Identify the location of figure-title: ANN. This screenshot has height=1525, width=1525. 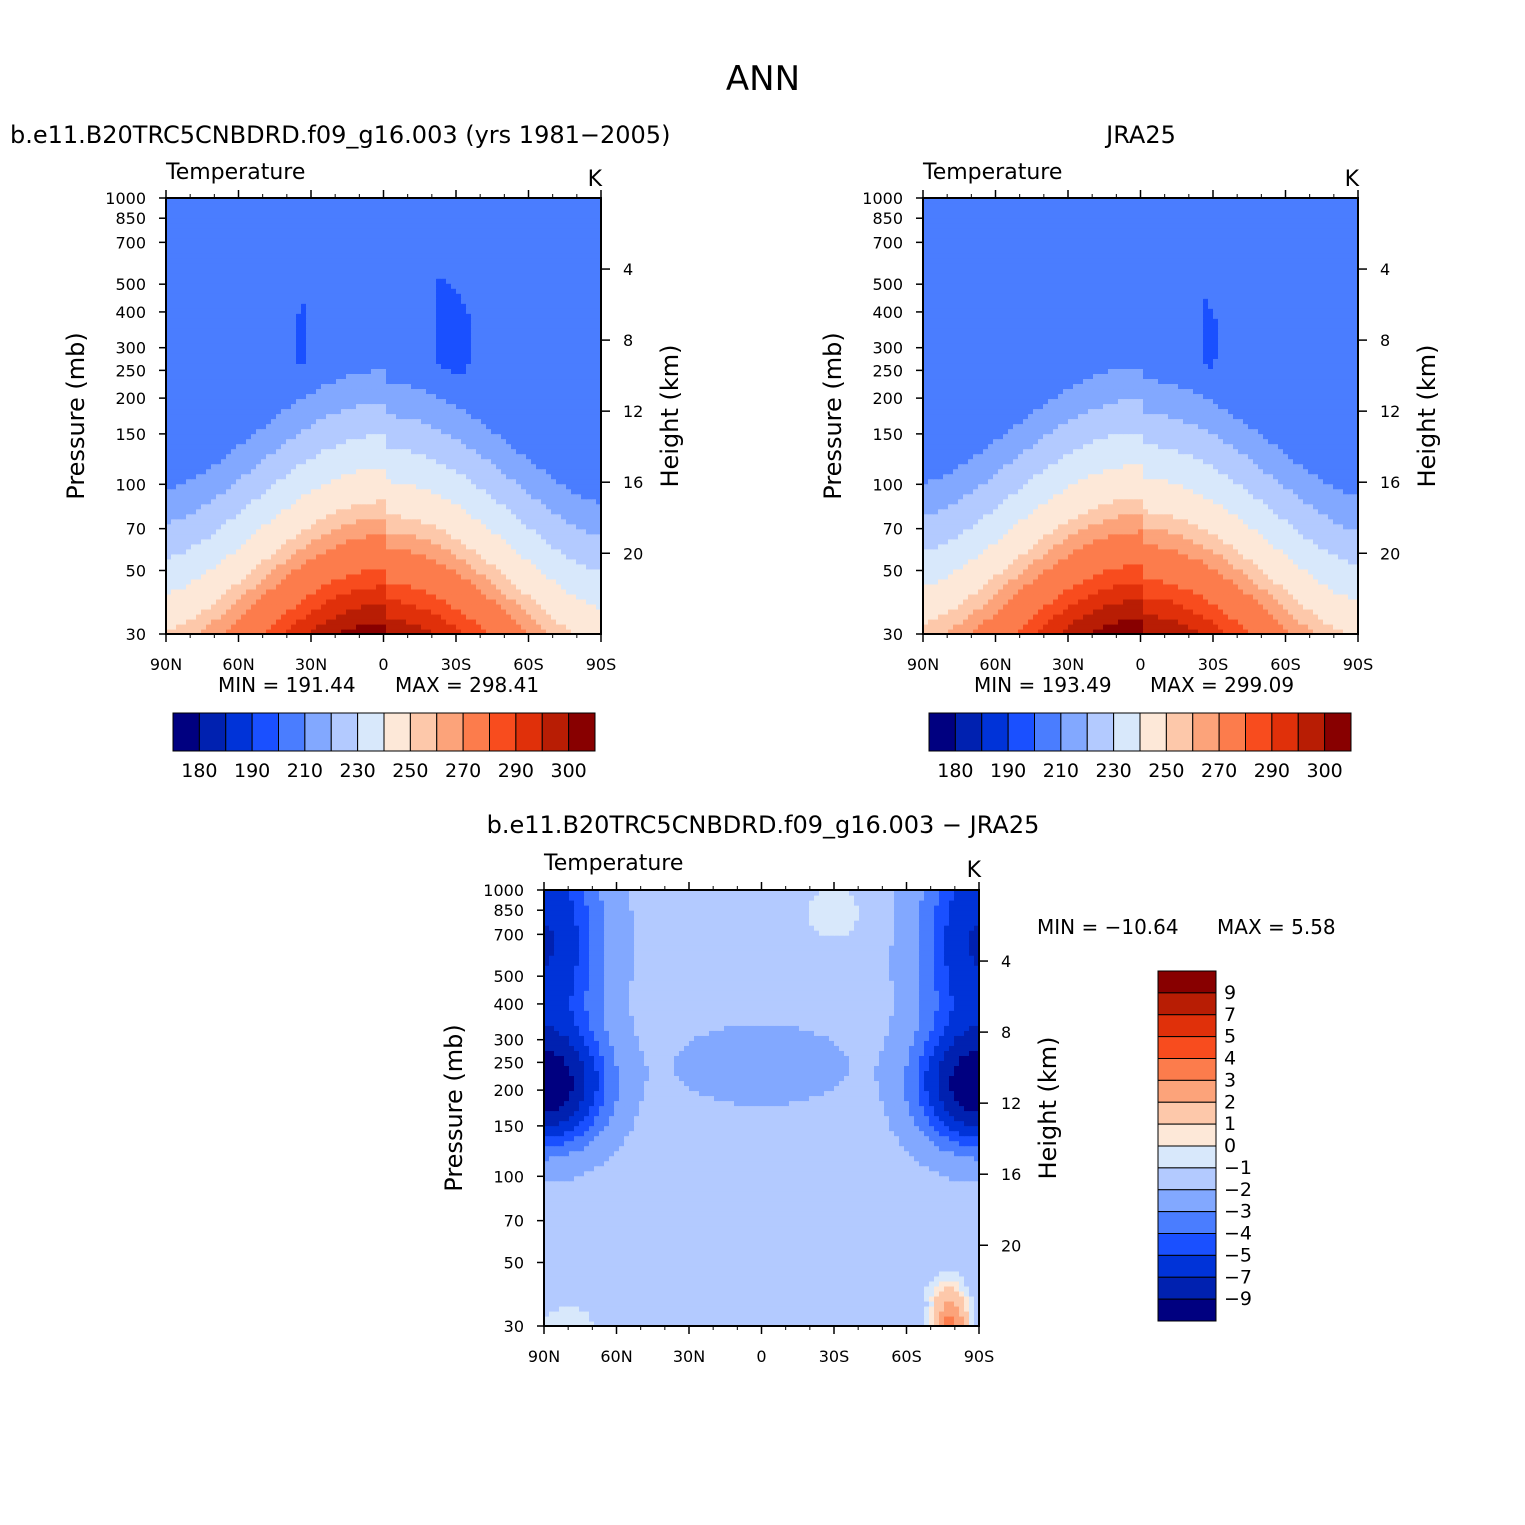
(763, 79).